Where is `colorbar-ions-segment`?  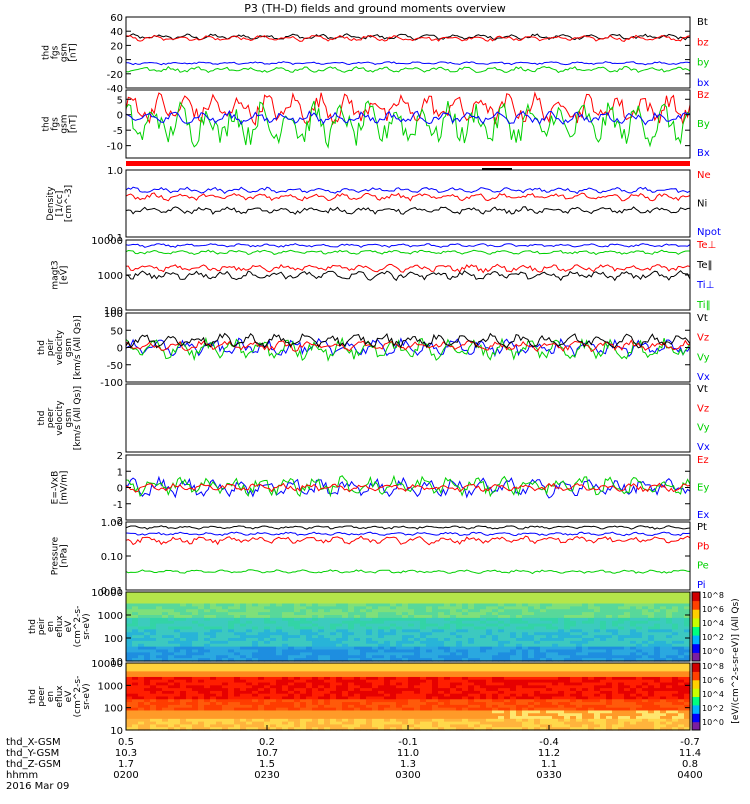
colorbar-ions-segment is located at coordinates (696, 640).